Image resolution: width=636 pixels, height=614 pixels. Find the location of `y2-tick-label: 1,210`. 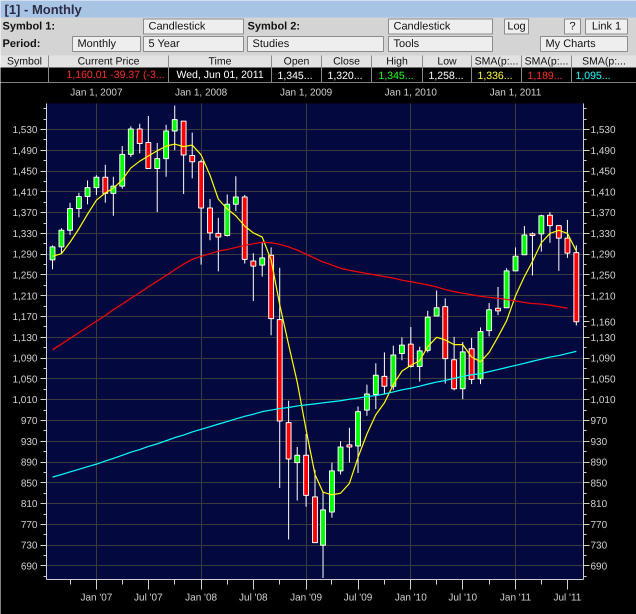

y2-tick-label: 1,210 is located at coordinates (603, 296).